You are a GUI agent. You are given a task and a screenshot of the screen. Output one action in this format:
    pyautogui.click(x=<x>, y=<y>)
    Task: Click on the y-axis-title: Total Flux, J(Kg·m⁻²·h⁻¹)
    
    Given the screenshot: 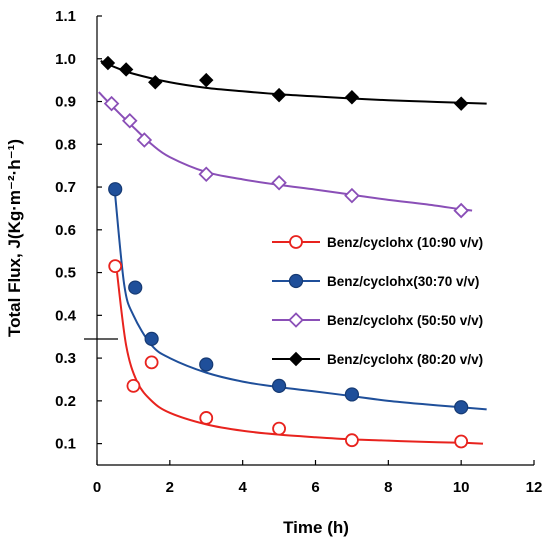 What is the action you would take?
    pyautogui.click(x=14, y=238)
    